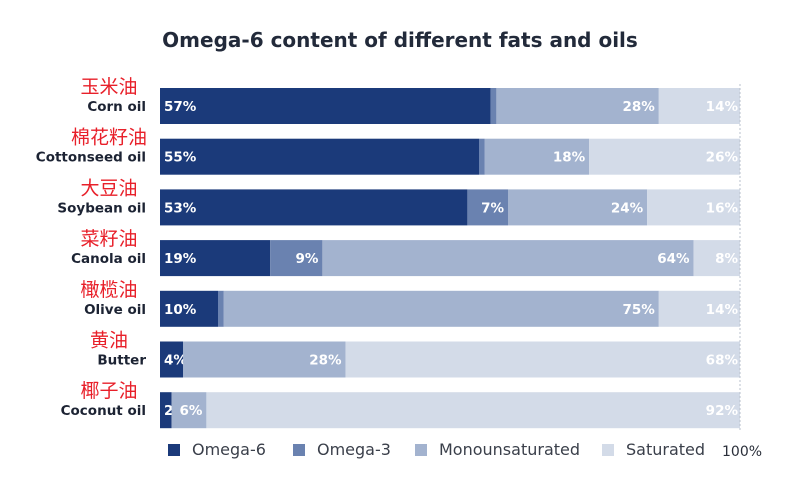 Image resolution: width=800 pixels, height=485 pixels. What do you see at coordinates (492, 208) in the screenshot?
I see `bar-label-soybean-oil-omega3: 7%` at bounding box center [492, 208].